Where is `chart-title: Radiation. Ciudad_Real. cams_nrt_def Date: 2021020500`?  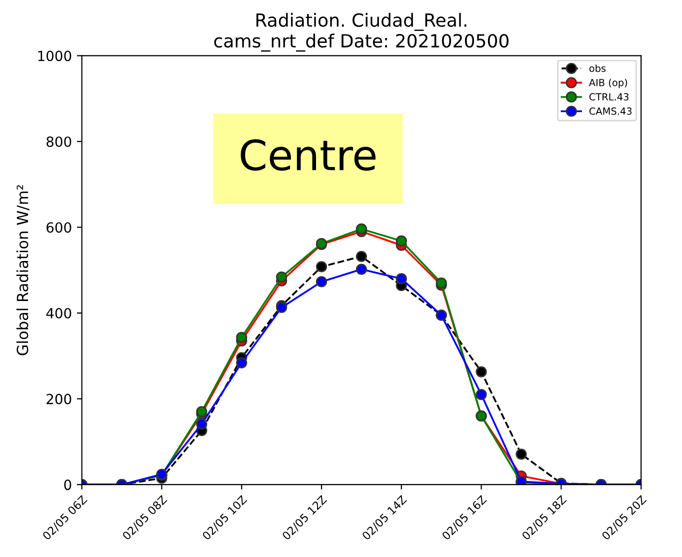
chart-title: Radiation. Ciudad_Real. cams_nrt_def Date: 2021020500 is located at coordinates (361, 32).